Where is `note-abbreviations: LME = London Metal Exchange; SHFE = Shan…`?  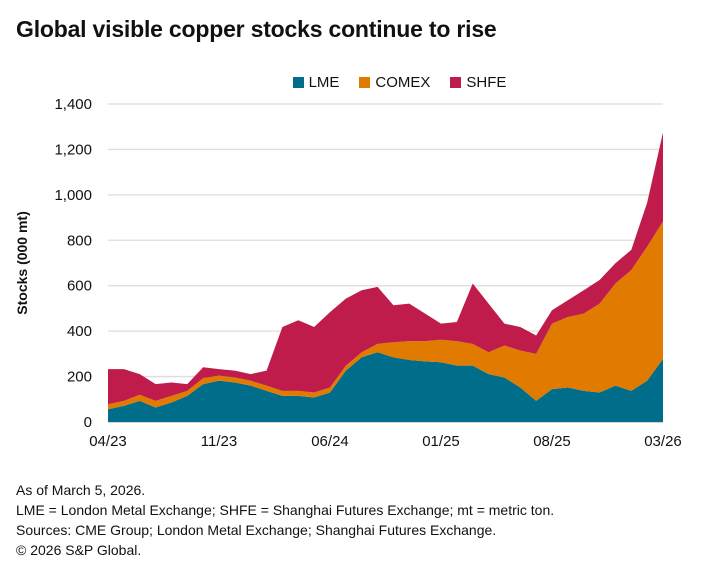 note-abbreviations: LME = London Metal Exchange; SHFE = Shan… is located at coordinates (285, 510).